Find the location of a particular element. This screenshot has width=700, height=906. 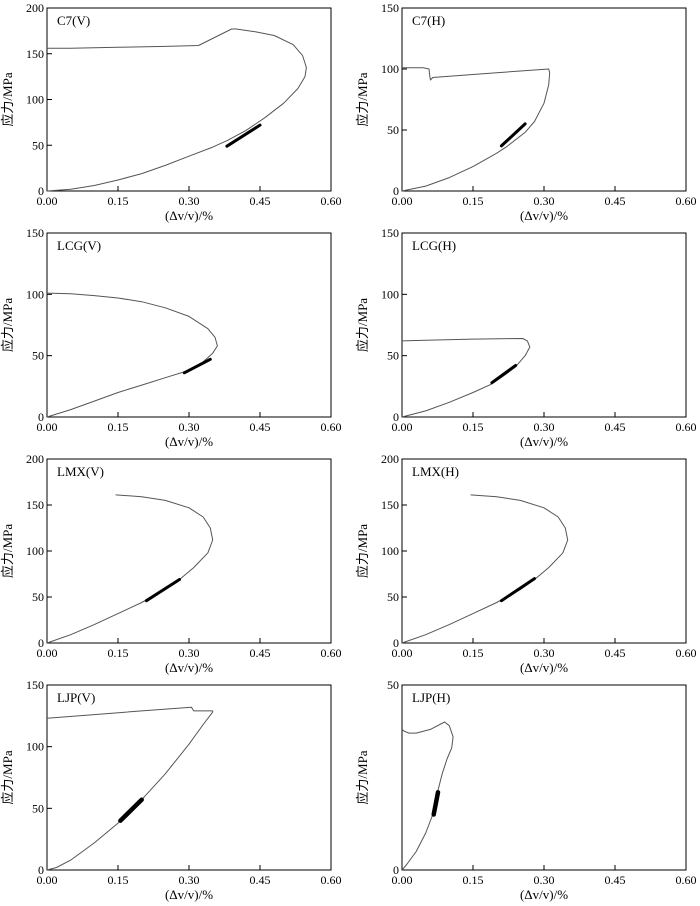

panel-title: LMX(V) is located at coordinates (80, 471).